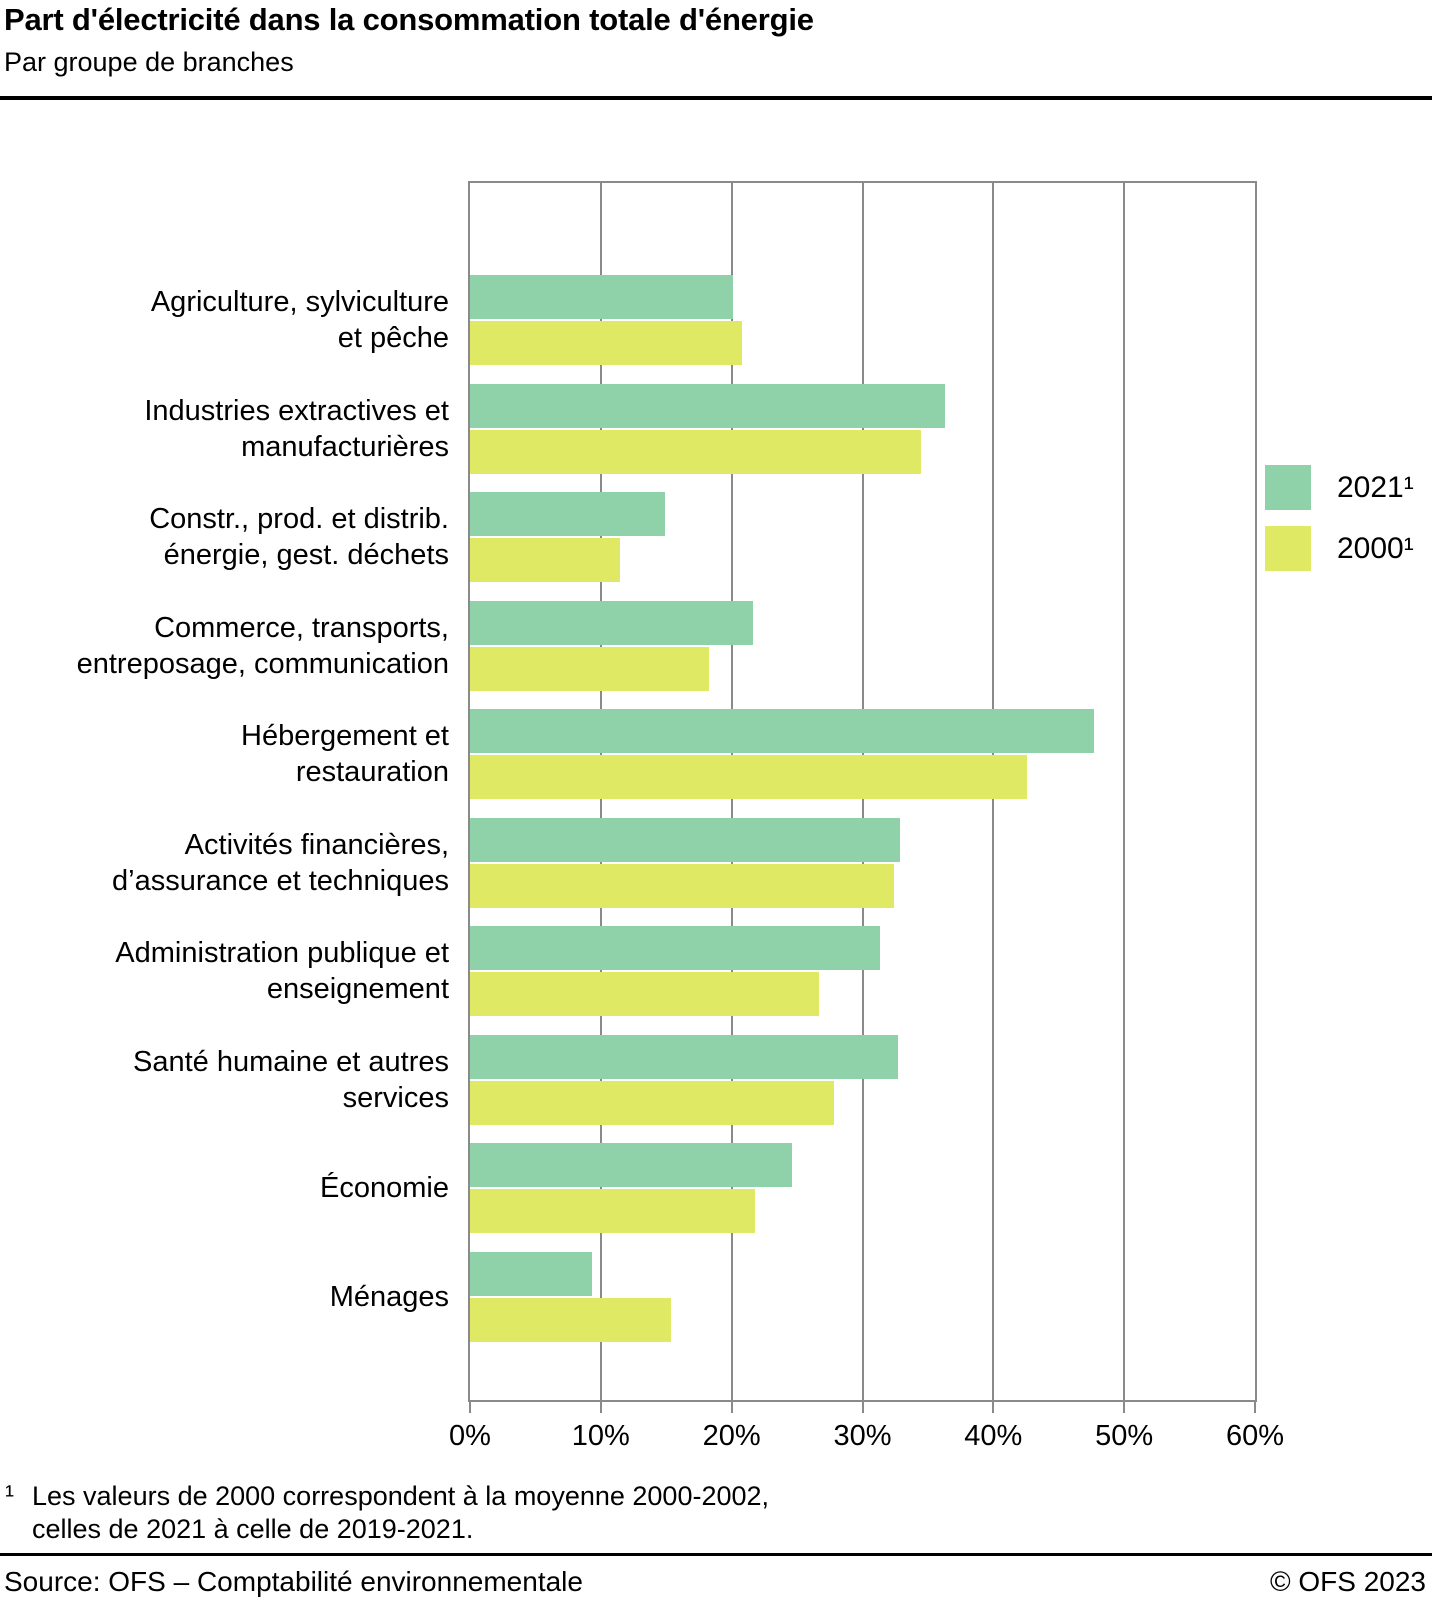 This screenshot has height=1608, width=1432. I want to click on category-label: Économie, so click(384, 1188).